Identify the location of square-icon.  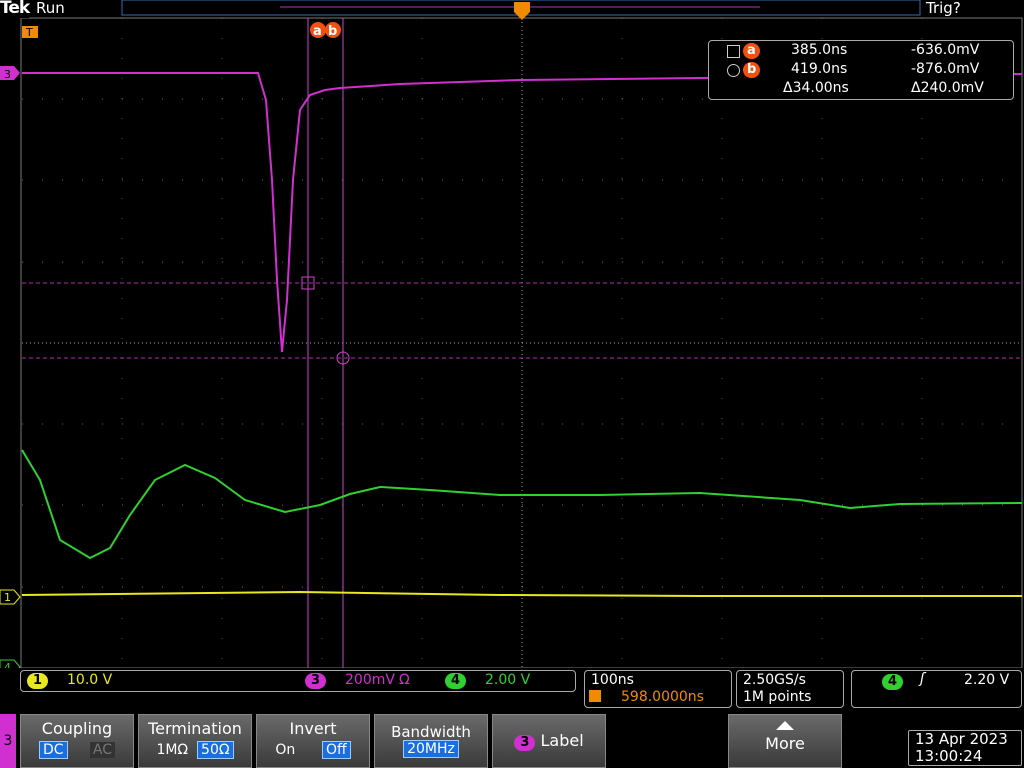
(733, 51).